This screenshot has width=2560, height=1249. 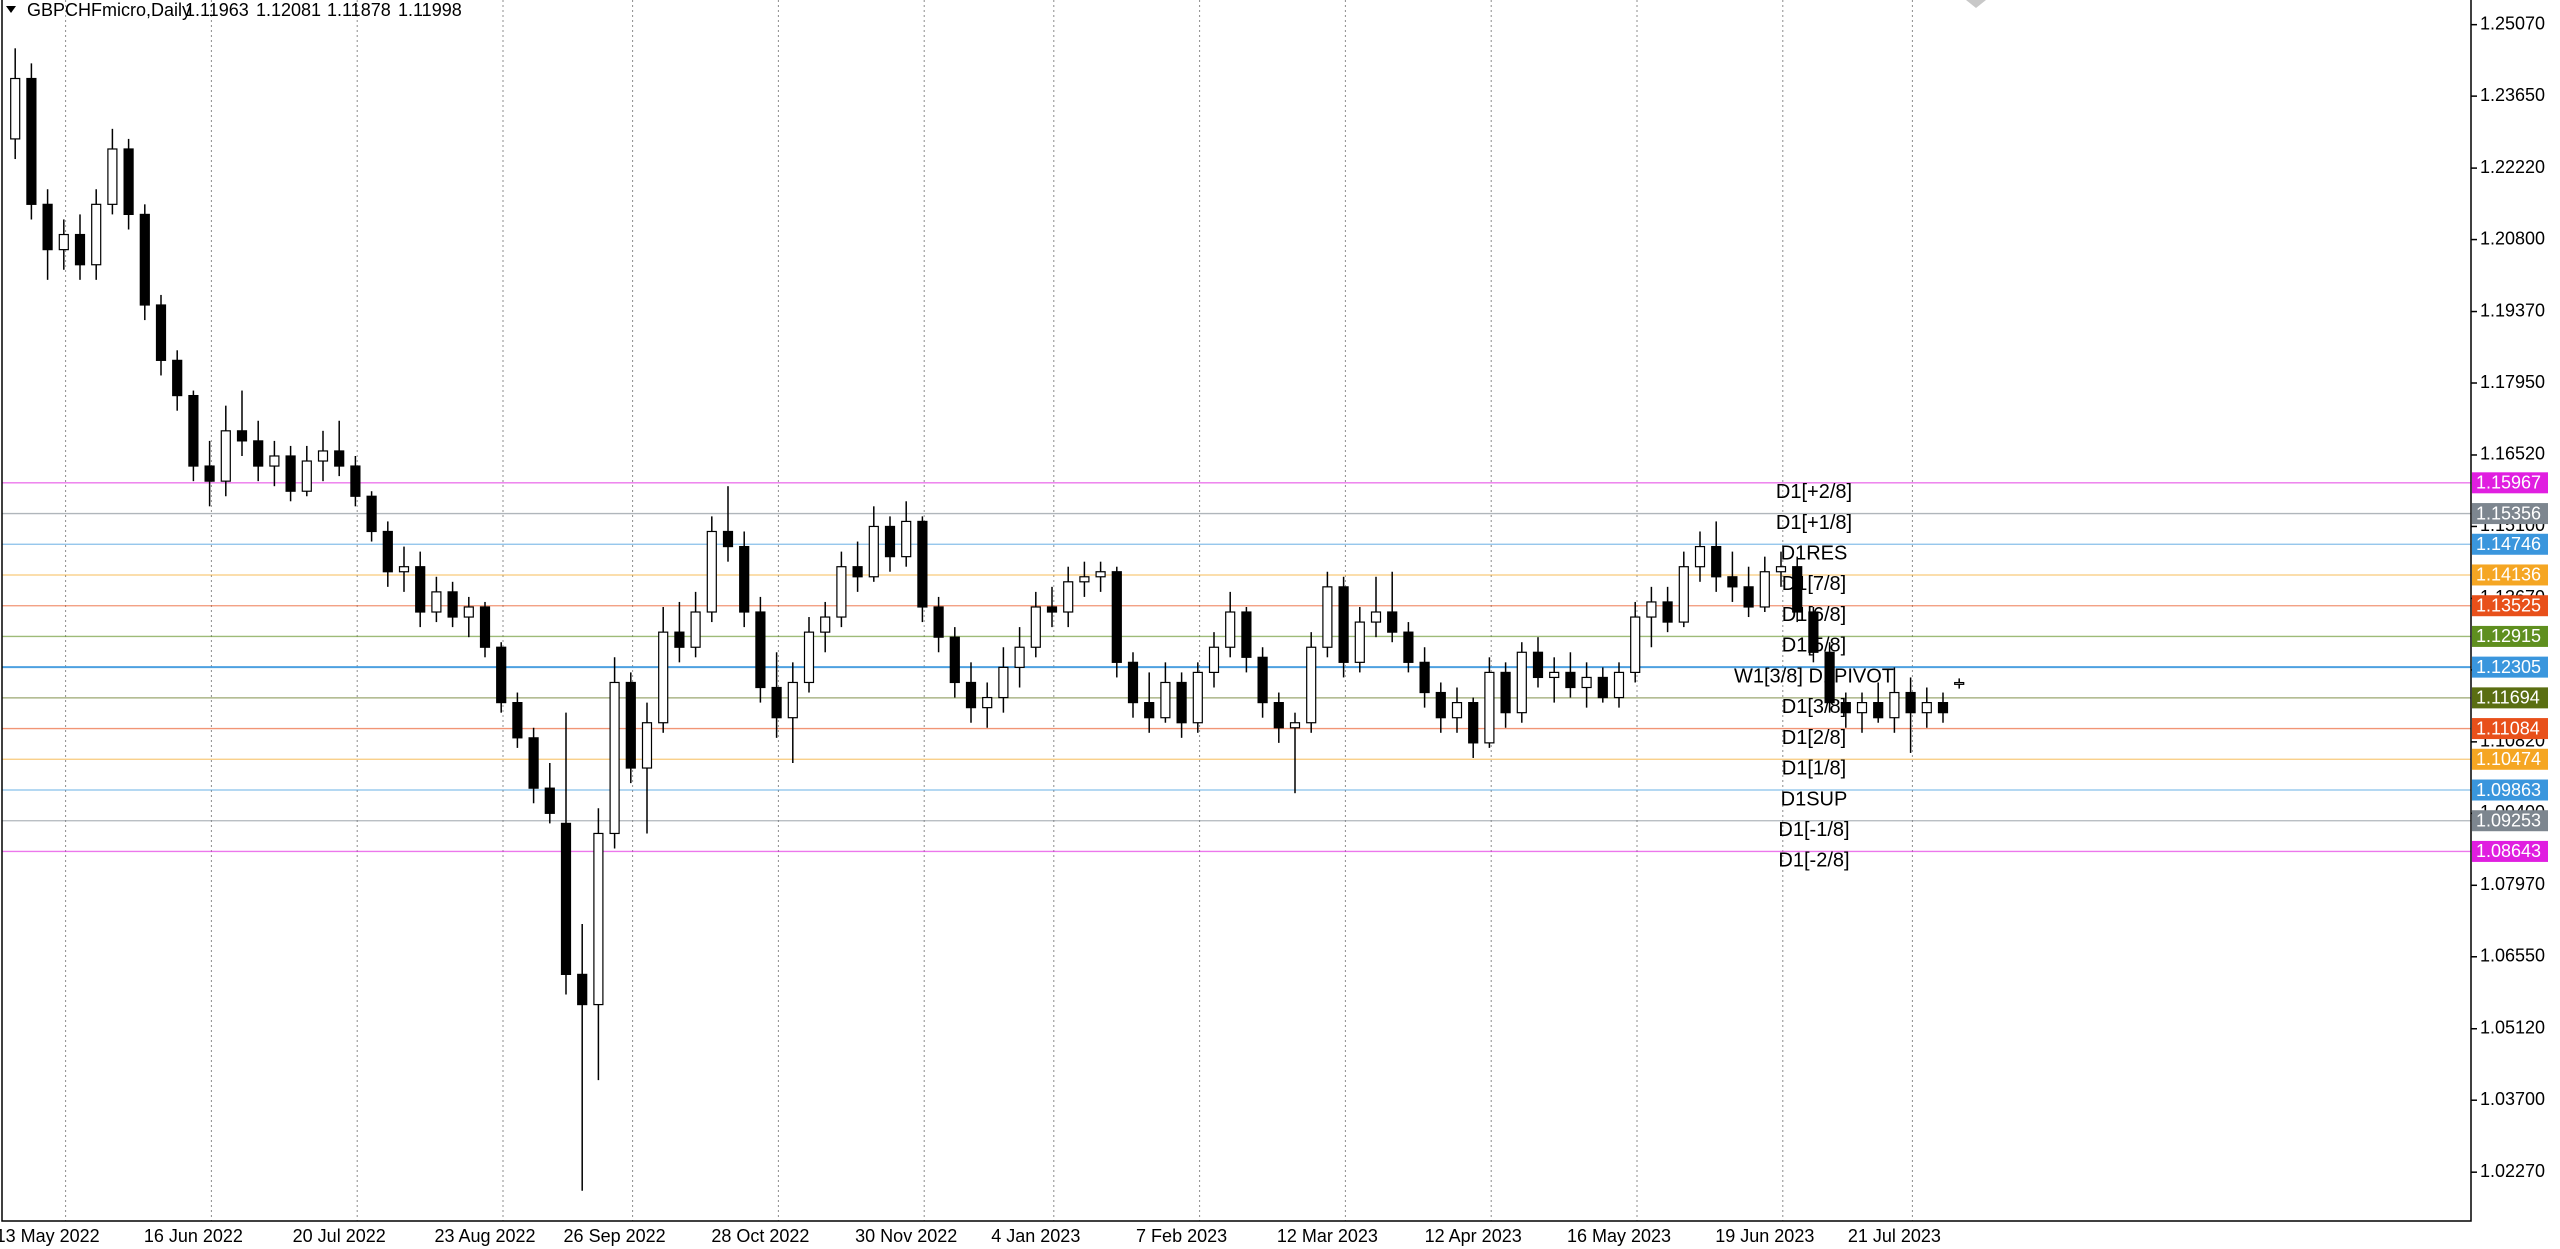 I want to click on x-tick-label: 13 May 2022, so click(x=50, y=1236).